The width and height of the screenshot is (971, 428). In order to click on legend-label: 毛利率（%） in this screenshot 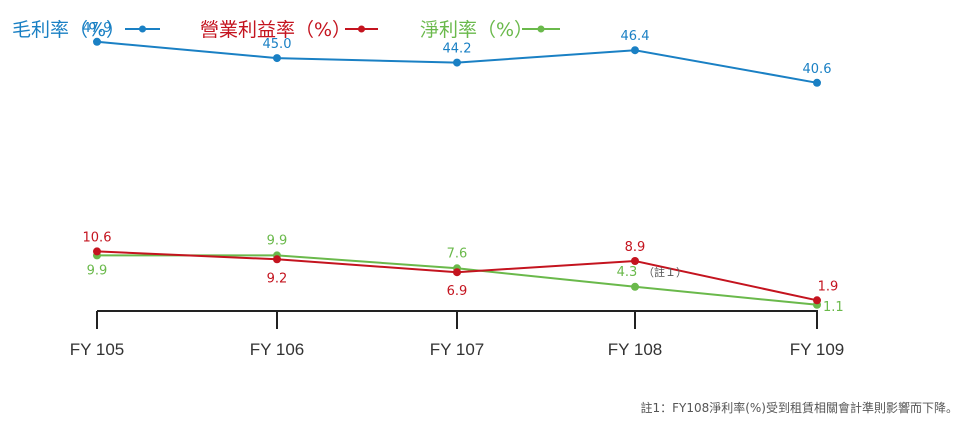, I will do `click(68, 30)`.